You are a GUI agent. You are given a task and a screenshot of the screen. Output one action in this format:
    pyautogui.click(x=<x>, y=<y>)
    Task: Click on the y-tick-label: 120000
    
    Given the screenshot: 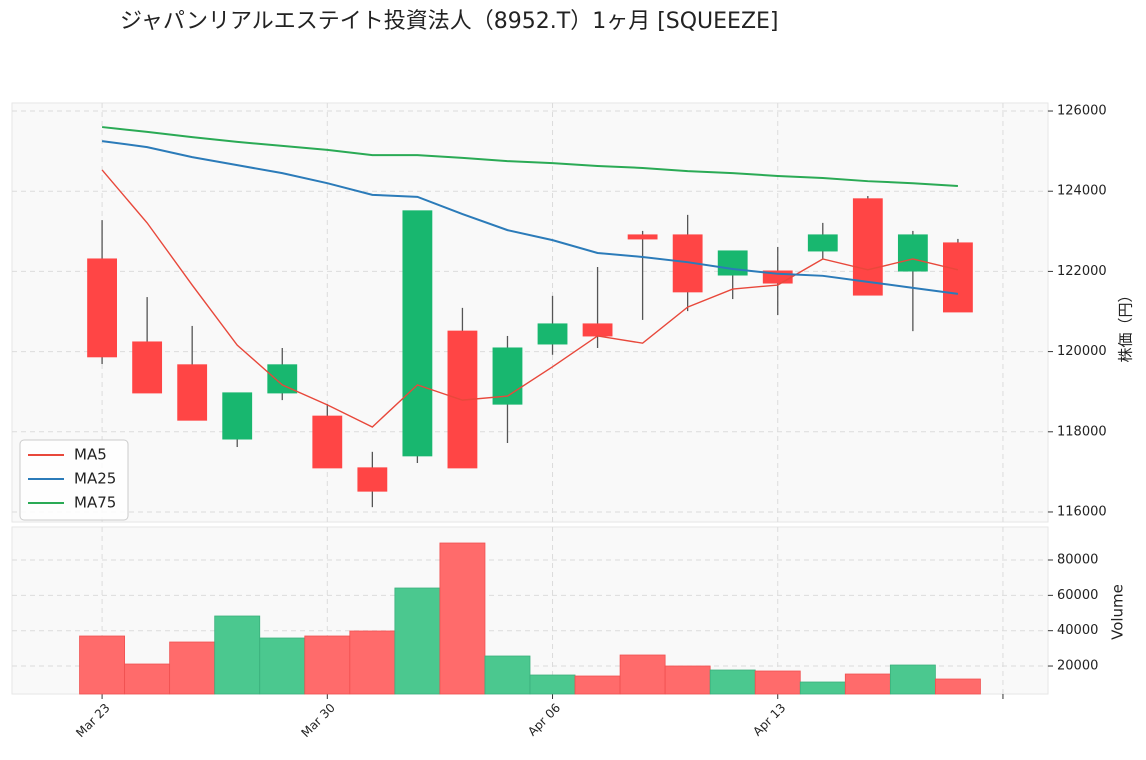 What is the action you would take?
    pyautogui.click(x=1082, y=351)
    